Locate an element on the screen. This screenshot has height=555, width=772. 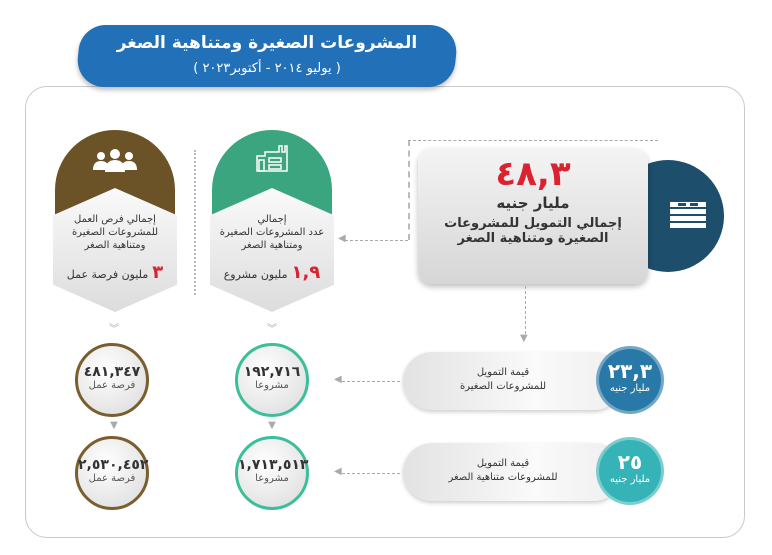
divider is located at coordinates (195, 222).